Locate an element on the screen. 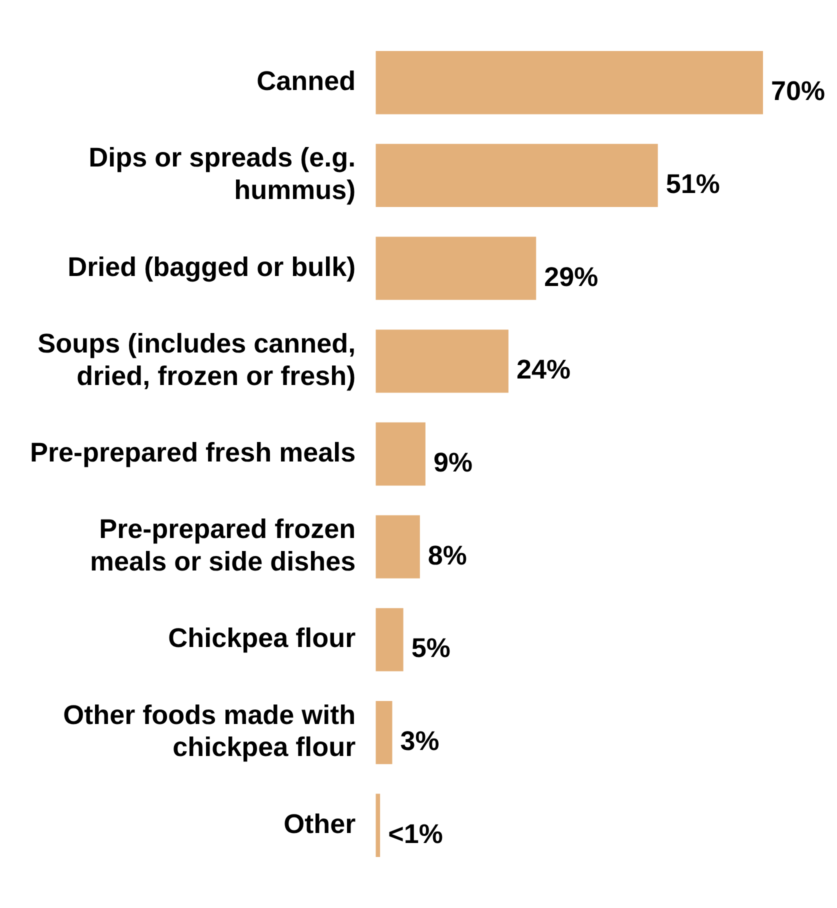  data-label: 29% is located at coordinates (571, 277).